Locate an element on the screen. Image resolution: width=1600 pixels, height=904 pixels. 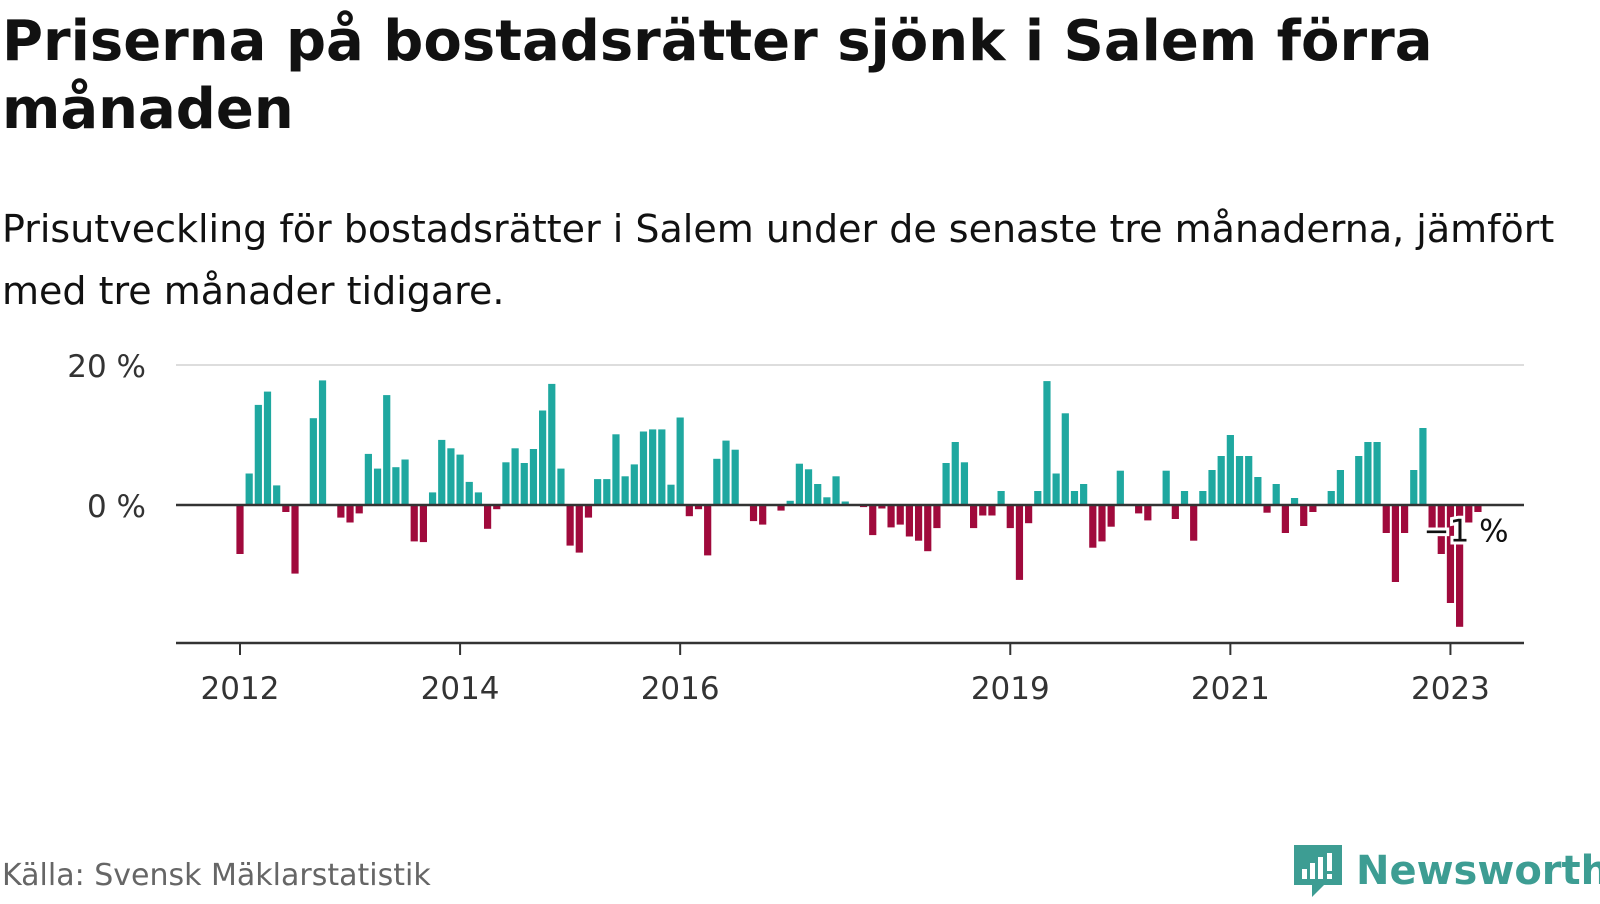
y-tick-label: 20 % is located at coordinates (106, 367).